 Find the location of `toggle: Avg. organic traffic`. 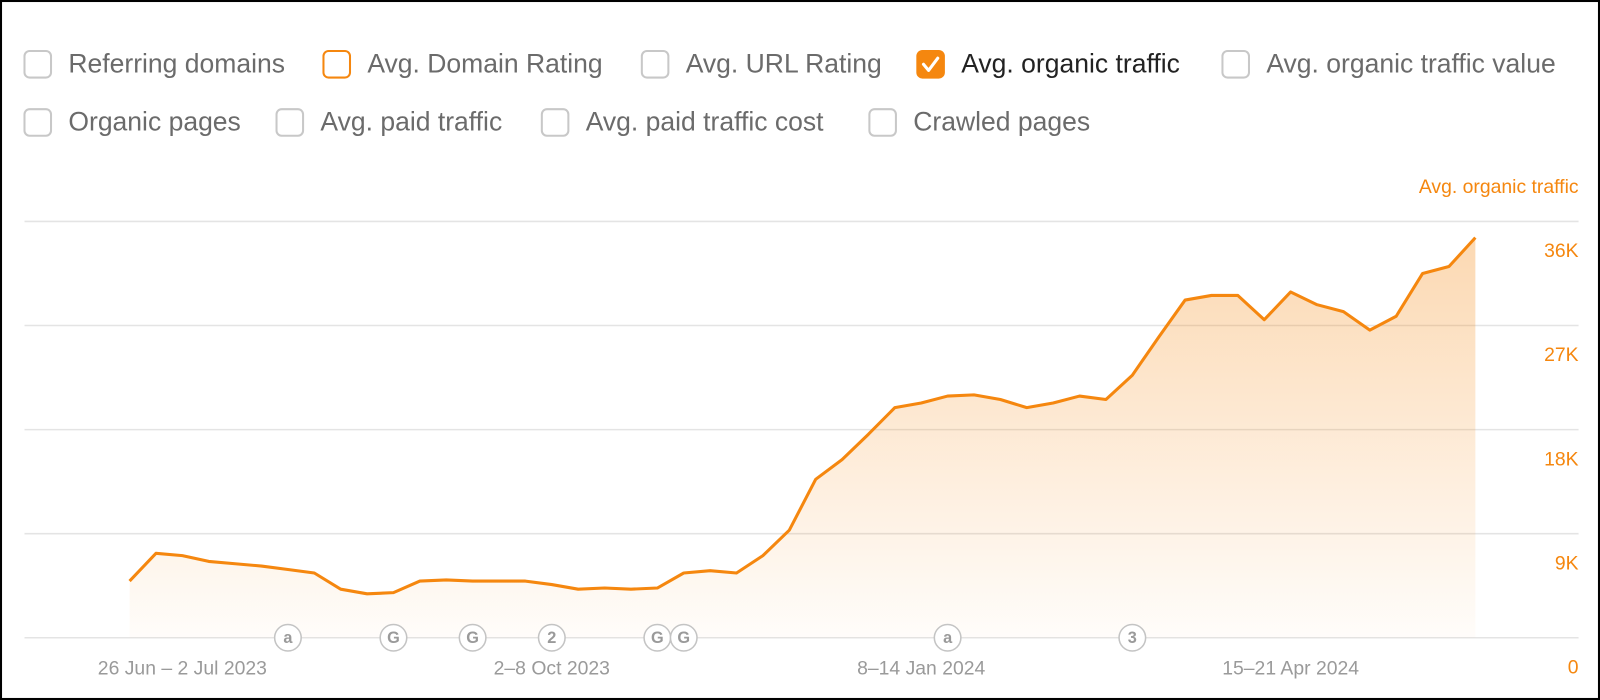

toggle: Avg. organic traffic is located at coordinates (1048, 63).